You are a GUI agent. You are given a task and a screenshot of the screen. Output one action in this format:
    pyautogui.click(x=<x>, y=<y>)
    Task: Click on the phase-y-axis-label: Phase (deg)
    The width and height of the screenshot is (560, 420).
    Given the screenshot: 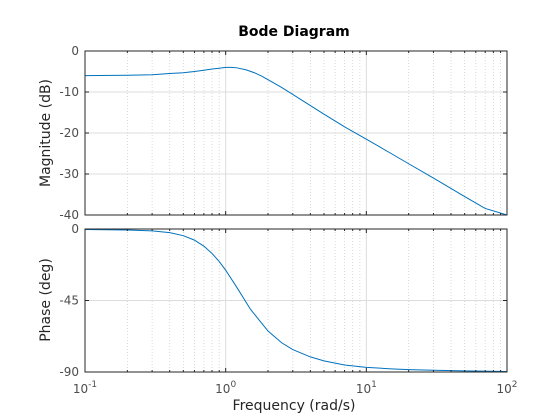 What is the action you would take?
    pyautogui.click(x=46, y=300)
    